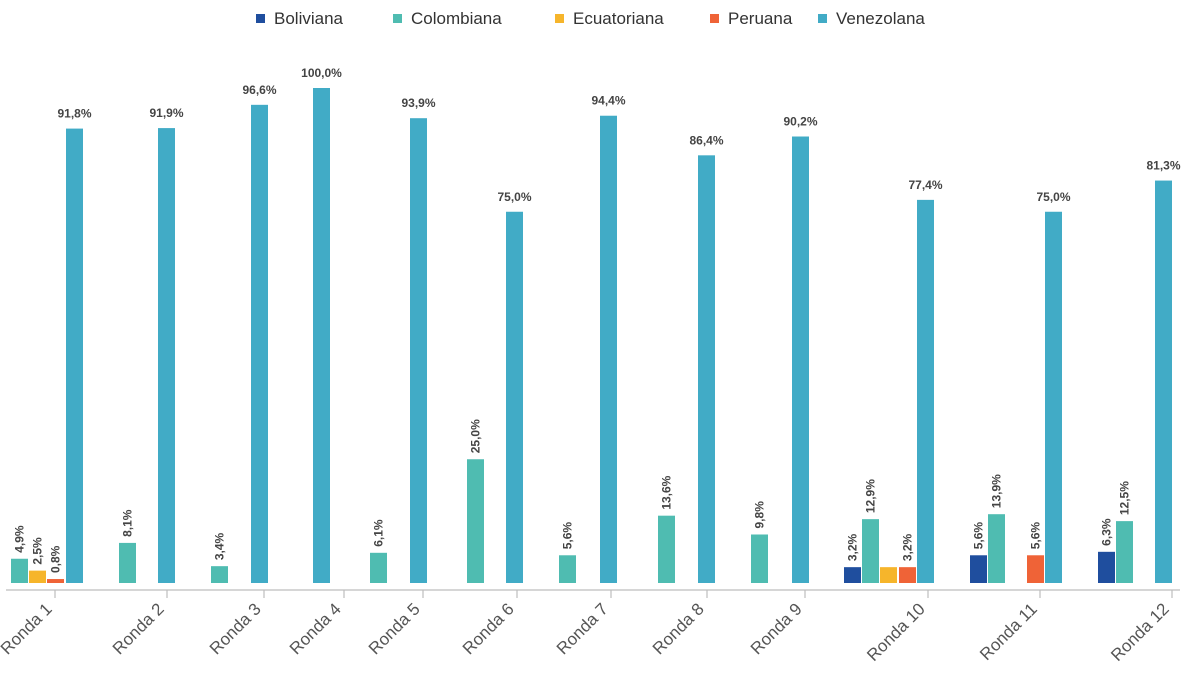 The image size is (1191, 676). What do you see at coordinates (871, 496) in the screenshot?
I see `data-label-colombiana-10: 12,9%` at bounding box center [871, 496].